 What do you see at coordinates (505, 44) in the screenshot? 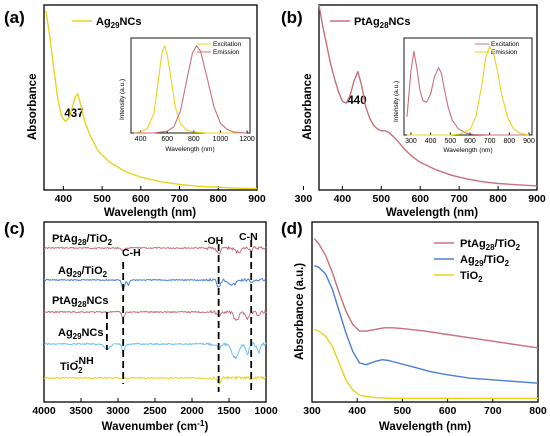
I see `inset-legend-excitation-b: Excitation` at bounding box center [505, 44].